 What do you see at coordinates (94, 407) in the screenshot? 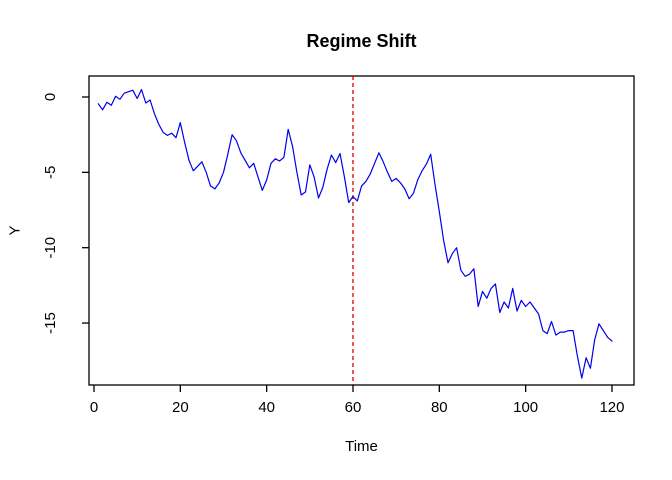
I see `x-tick-label: 0` at bounding box center [94, 407].